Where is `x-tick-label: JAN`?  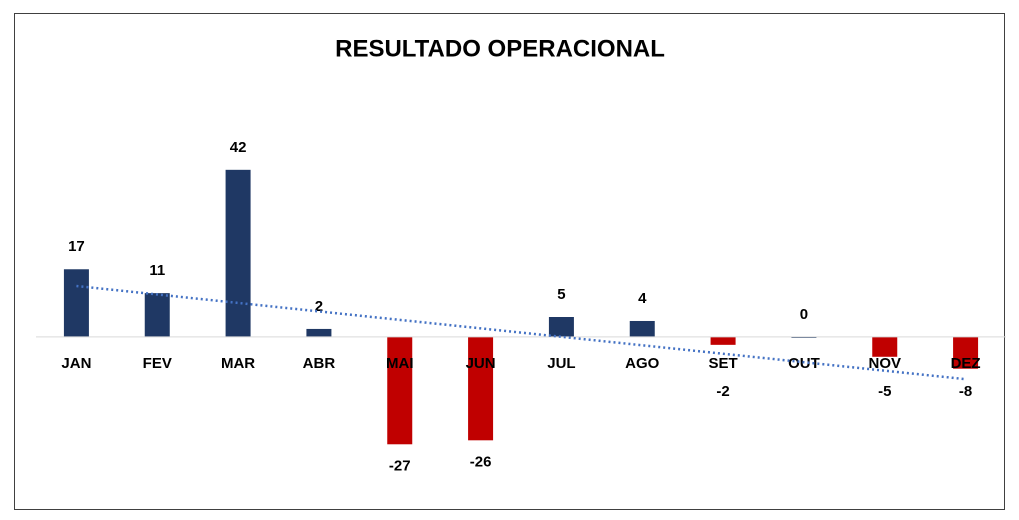 x-tick-label: JAN is located at coordinates (76, 363).